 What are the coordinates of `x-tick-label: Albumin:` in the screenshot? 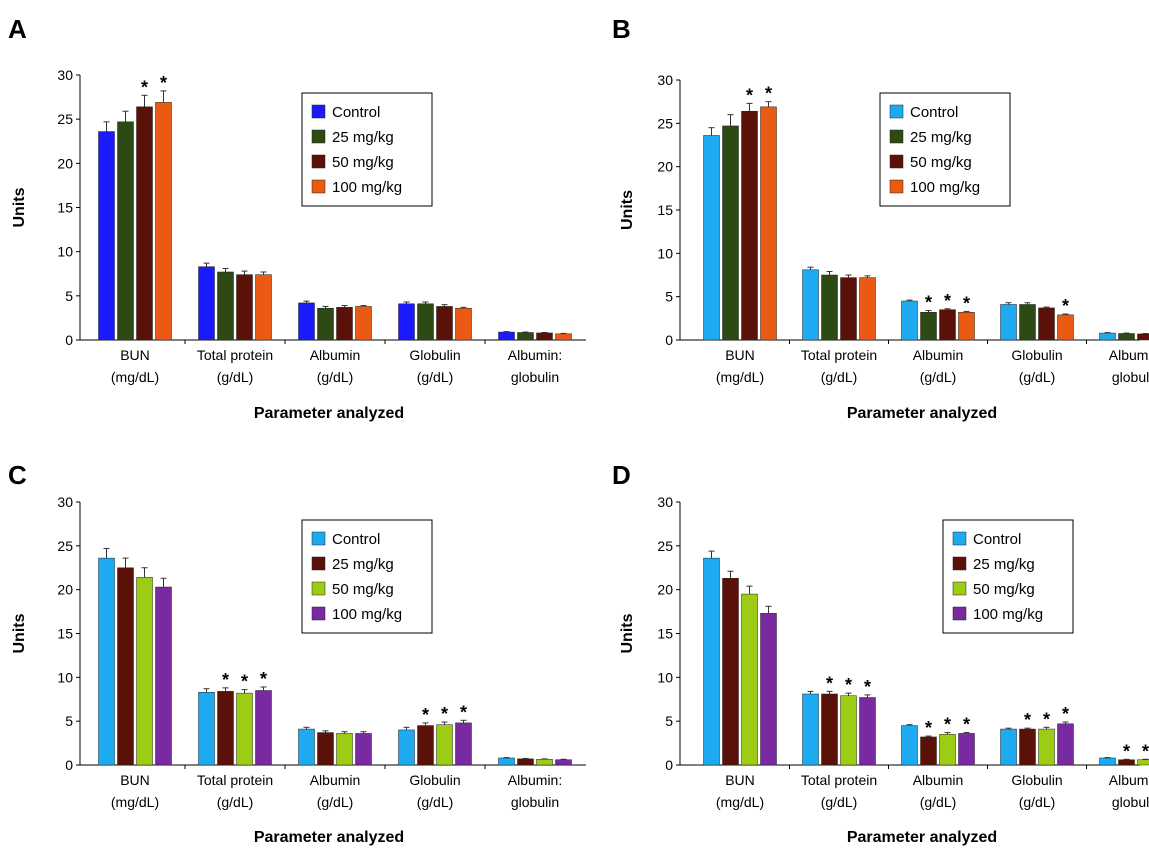 It's located at (535, 355).